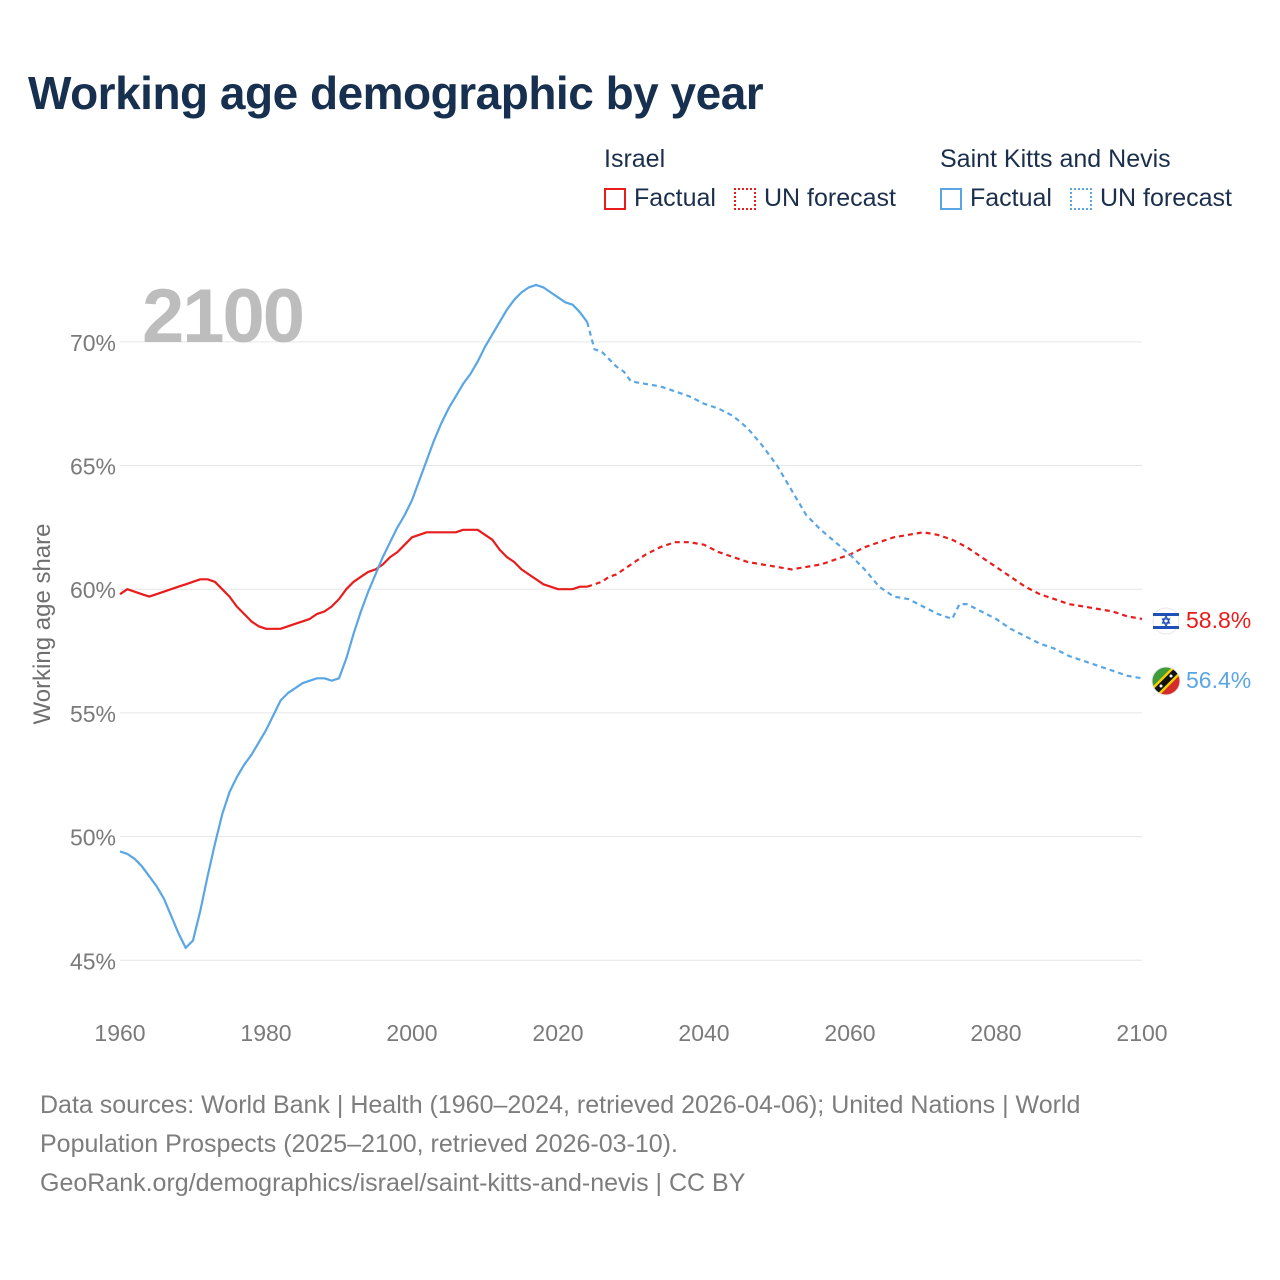 The height and width of the screenshot is (1280, 1280). I want to click on legend-israel-factual: Factual, so click(660, 198).